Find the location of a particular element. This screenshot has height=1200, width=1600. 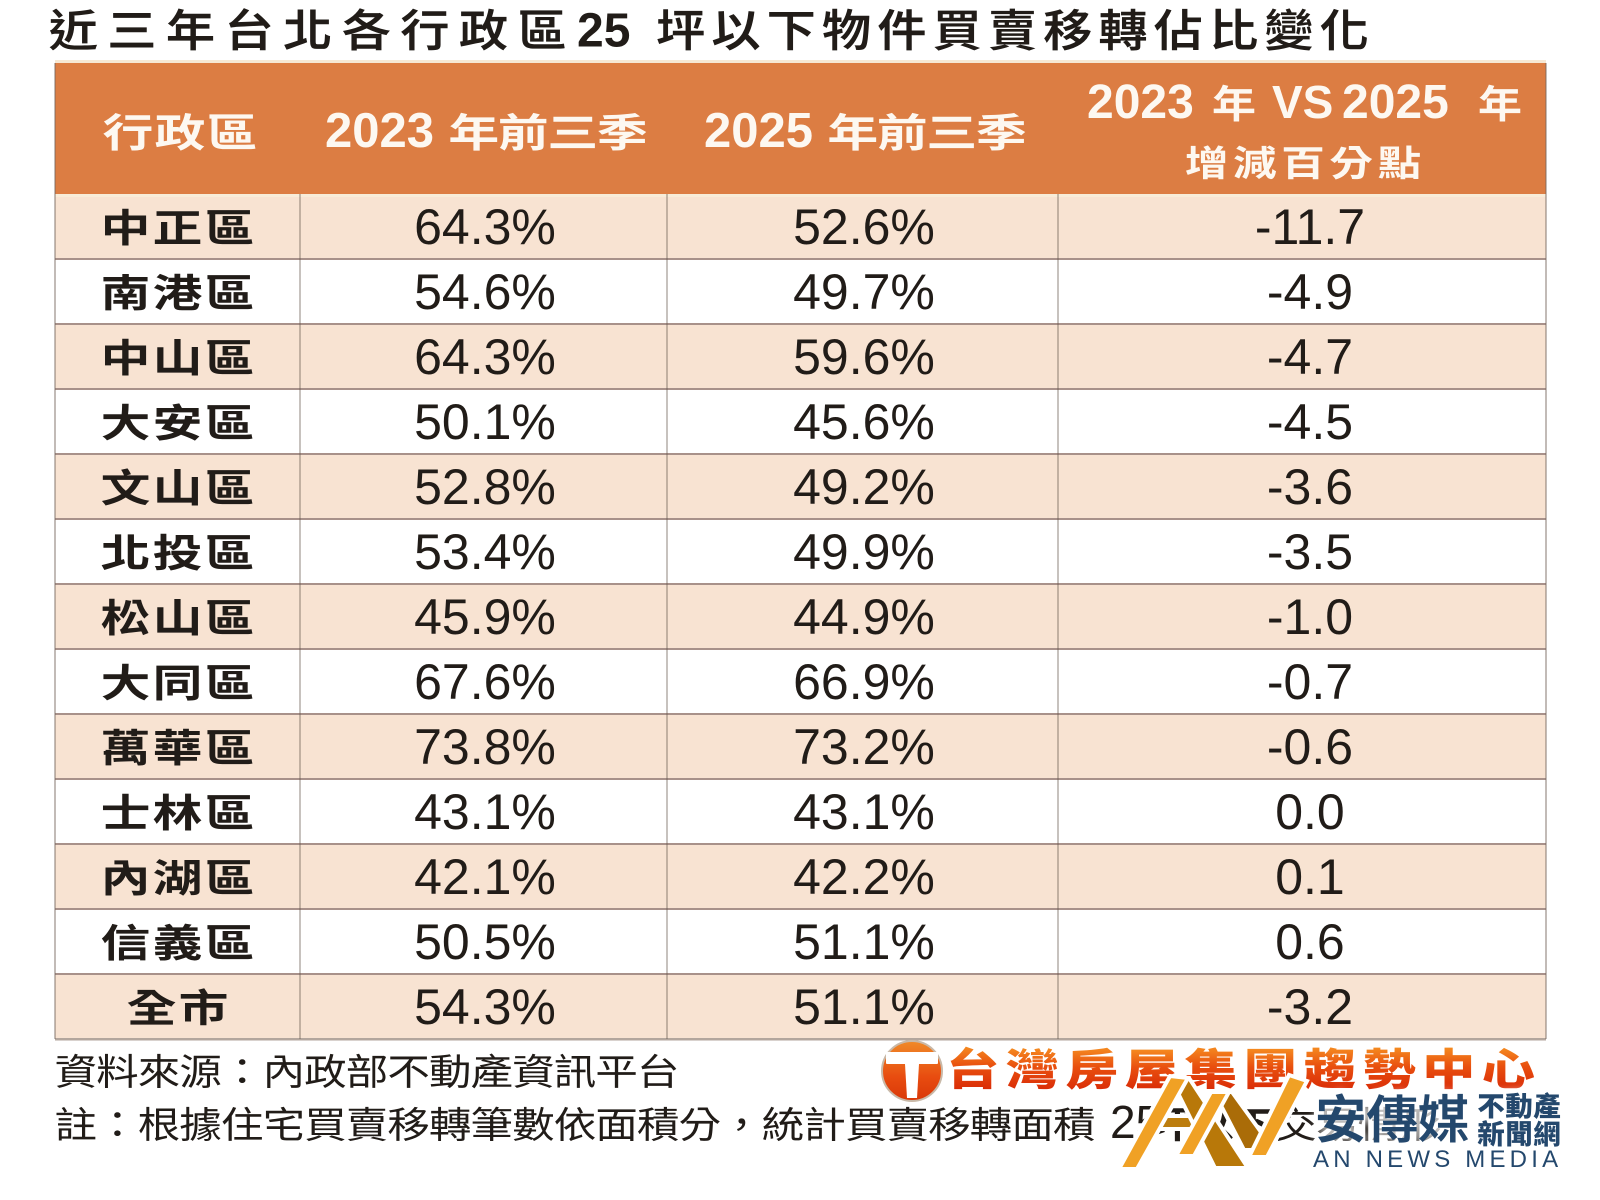

svg-text: 59.6% is located at coordinates (864, 357).